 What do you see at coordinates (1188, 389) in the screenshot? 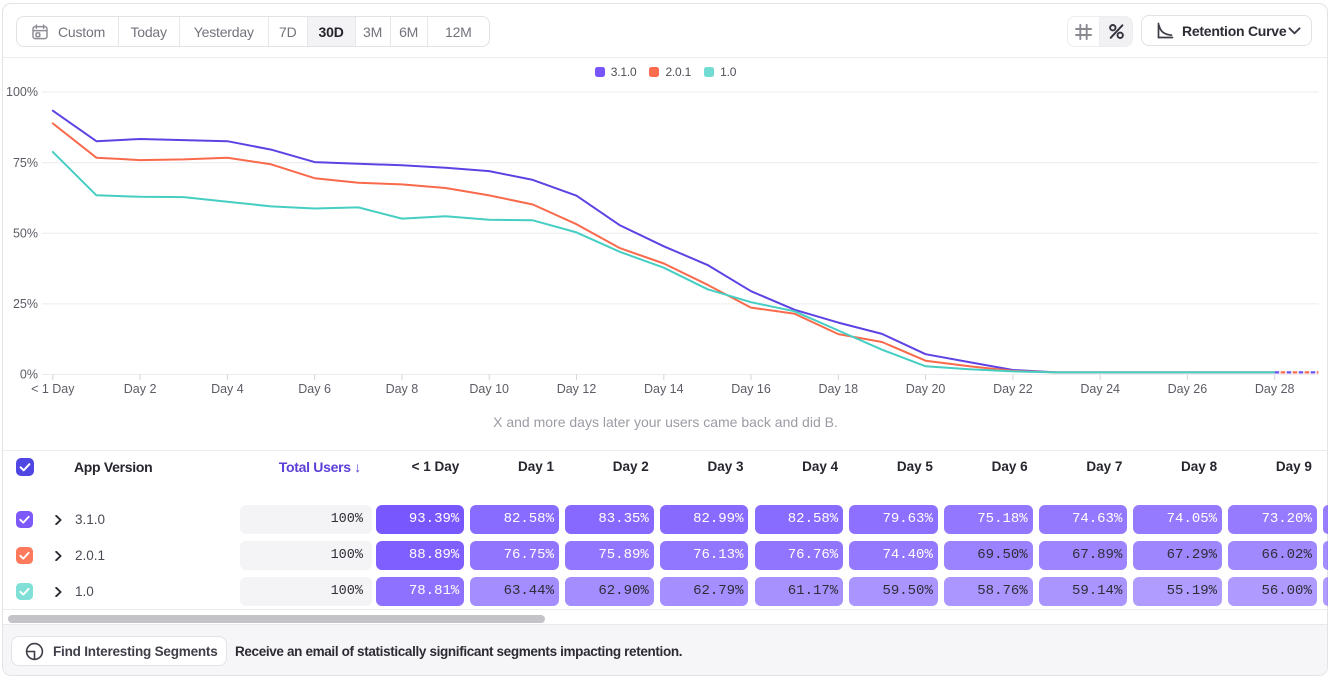
I see `svg-text: Day 26` at bounding box center [1188, 389].